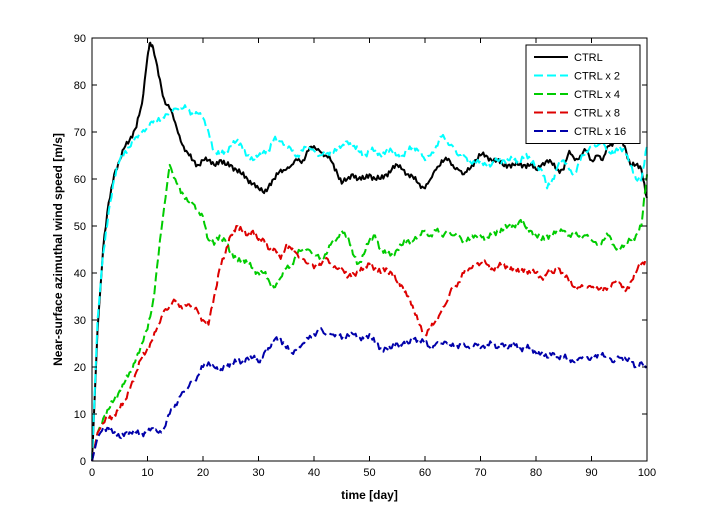 The width and height of the screenshot is (712, 518). What do you see at coordinates (80, 180) in the screenshot?
I see `y-tick-label: 60` at bounding box center [80, 180].